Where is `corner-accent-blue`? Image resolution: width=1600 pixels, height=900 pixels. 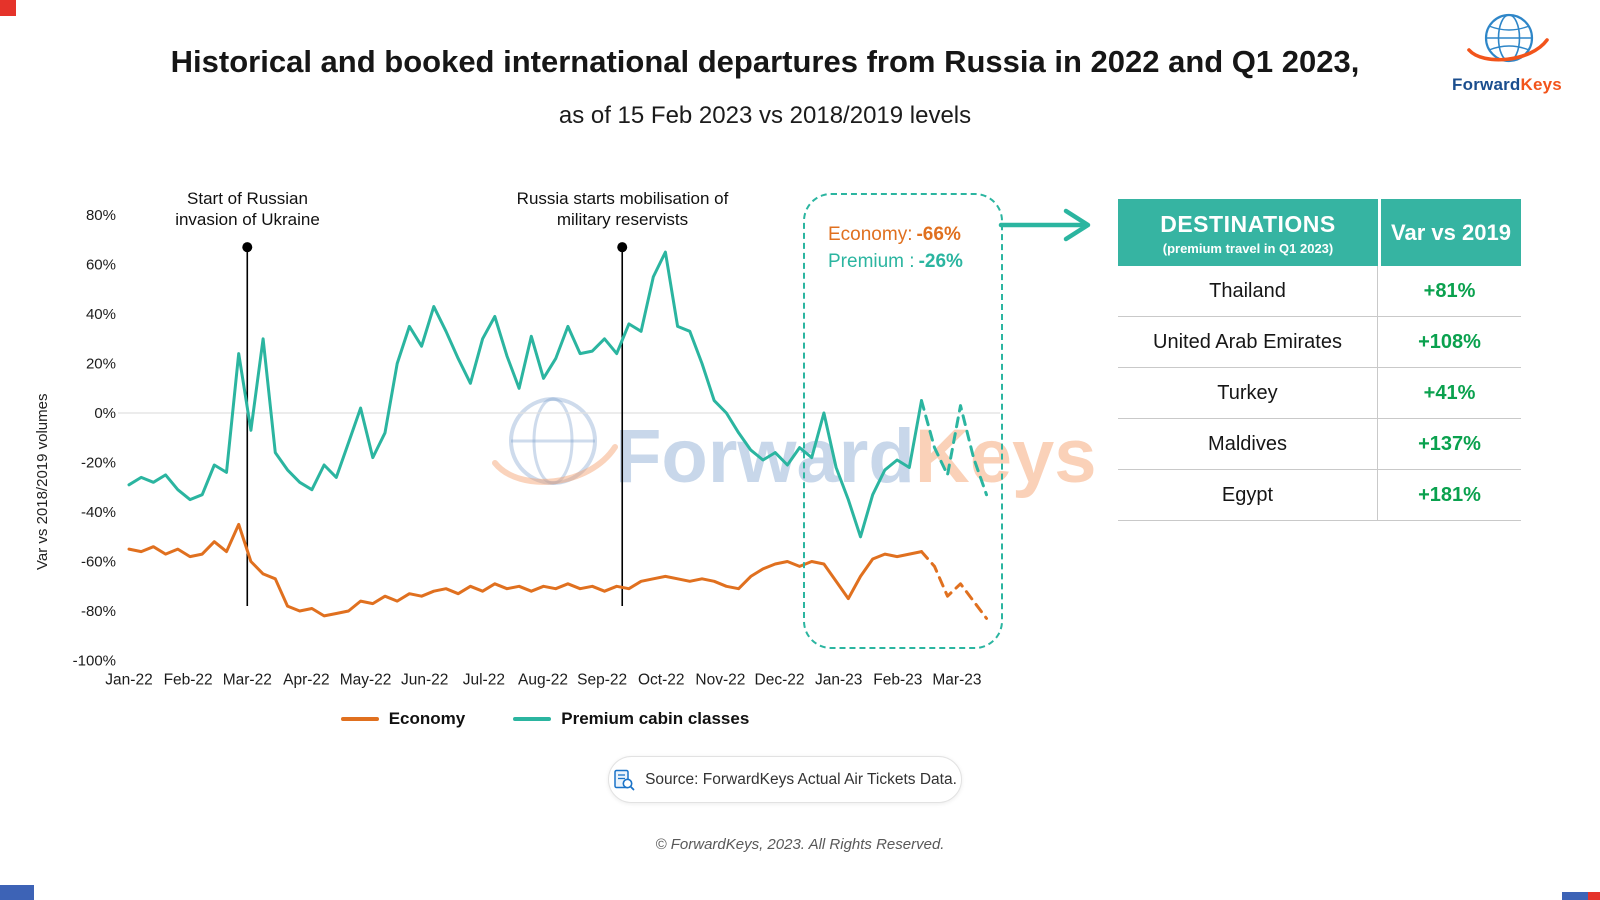
corner-accent-blue is located at coordinates (17, 892).